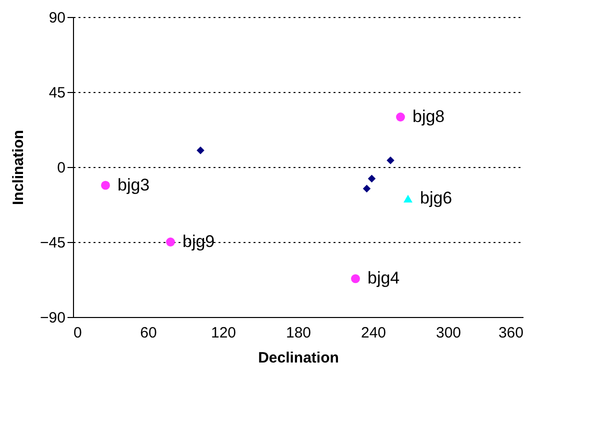 The height and width of the screenshot is (425, 593). I want to click on annotation: bjg6, so click(436, 198).